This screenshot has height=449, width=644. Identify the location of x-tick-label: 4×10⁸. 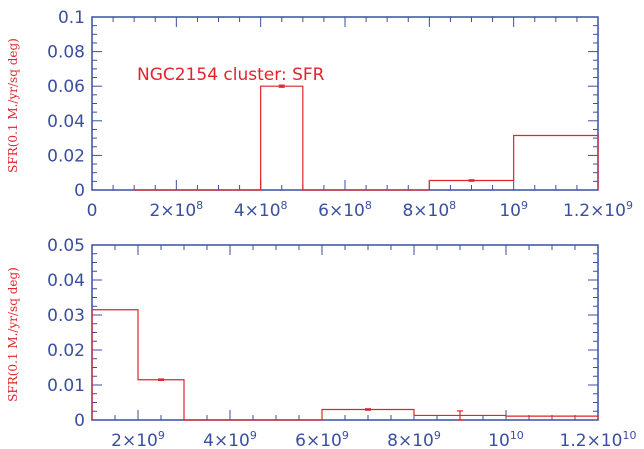
(261, 210).